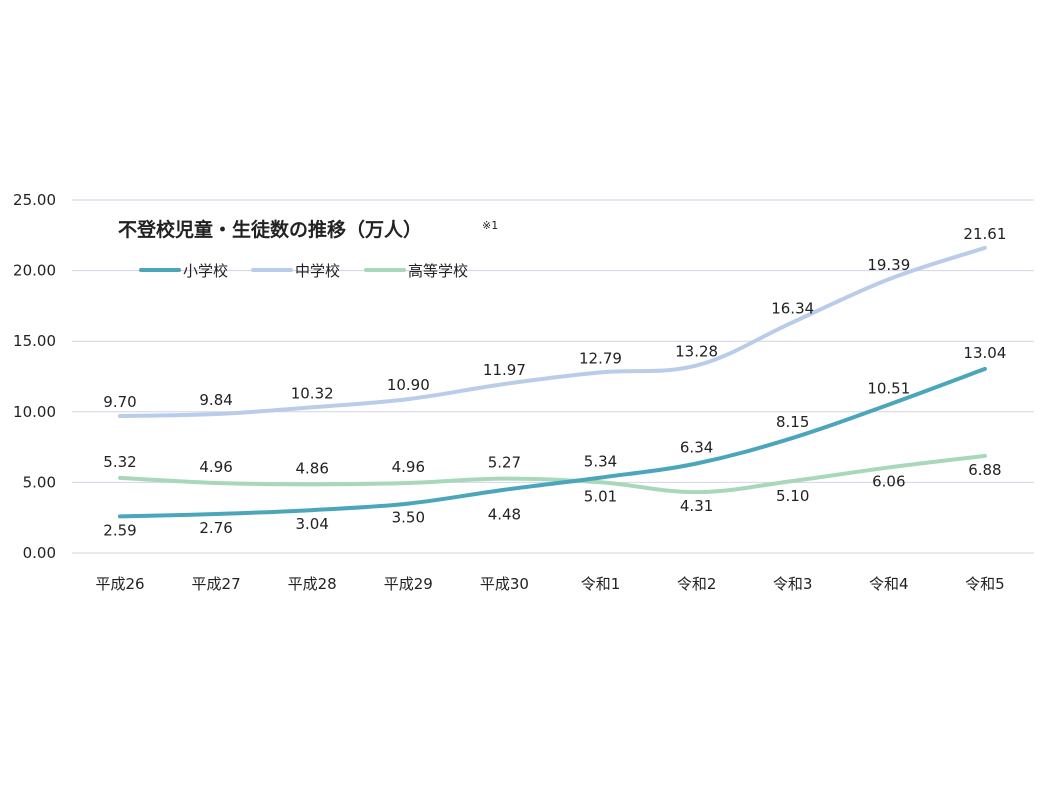  What do you see at coordinates (119, 584) in the screenshot?
I see `x-tick-label: 平成26` at bounding box center [119, 584].